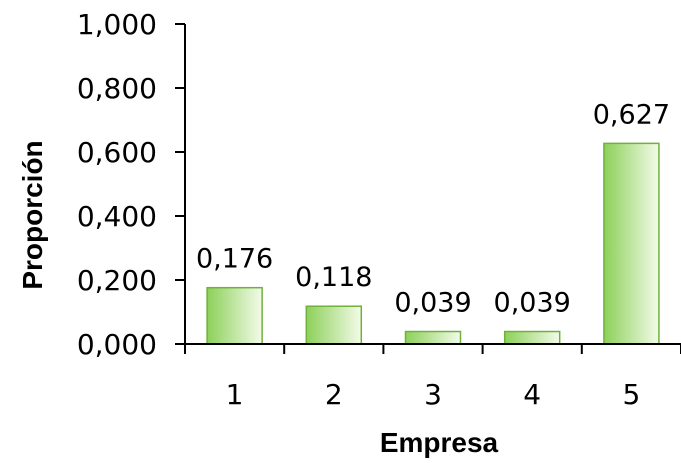 Image resolution: width=681 pixels, height=463 pixels. What do you see at coordinates (117, 280) in the screenshot?
I see `y-tick-label: 0,200` at bounding box center [117, 280].